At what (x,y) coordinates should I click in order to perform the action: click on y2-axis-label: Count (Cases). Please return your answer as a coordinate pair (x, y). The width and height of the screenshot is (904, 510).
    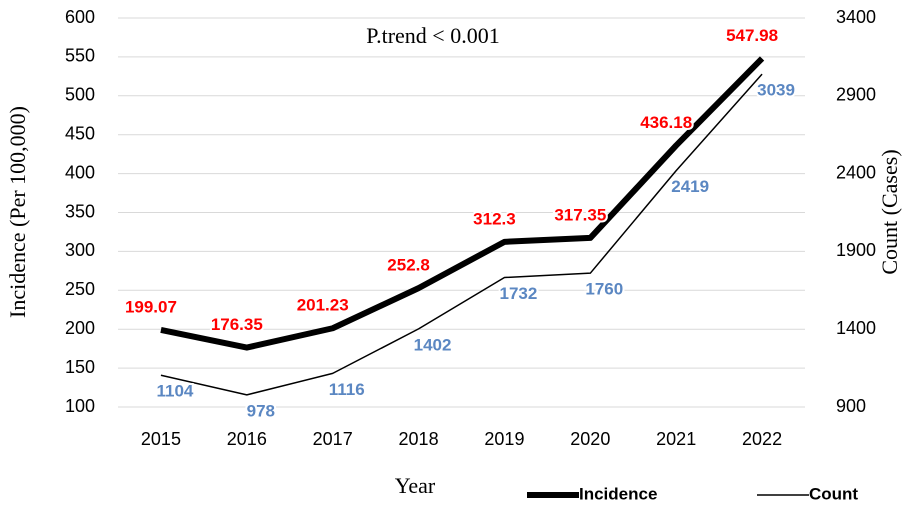
    Looking at the image, I should click on (889, 211).